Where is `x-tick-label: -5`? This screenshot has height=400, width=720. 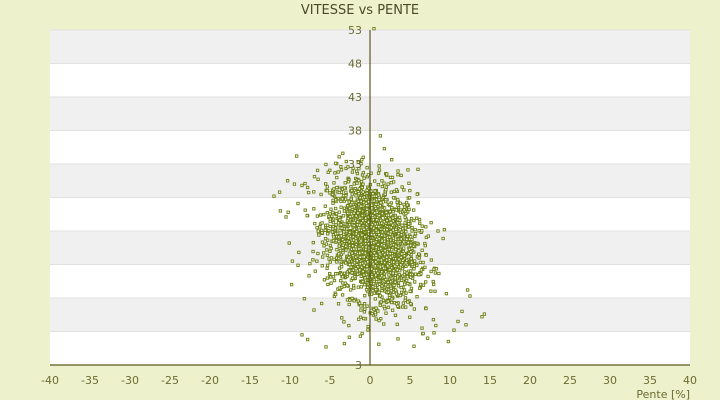 x-tick-label: -5 is located at coordinates (330, 380).